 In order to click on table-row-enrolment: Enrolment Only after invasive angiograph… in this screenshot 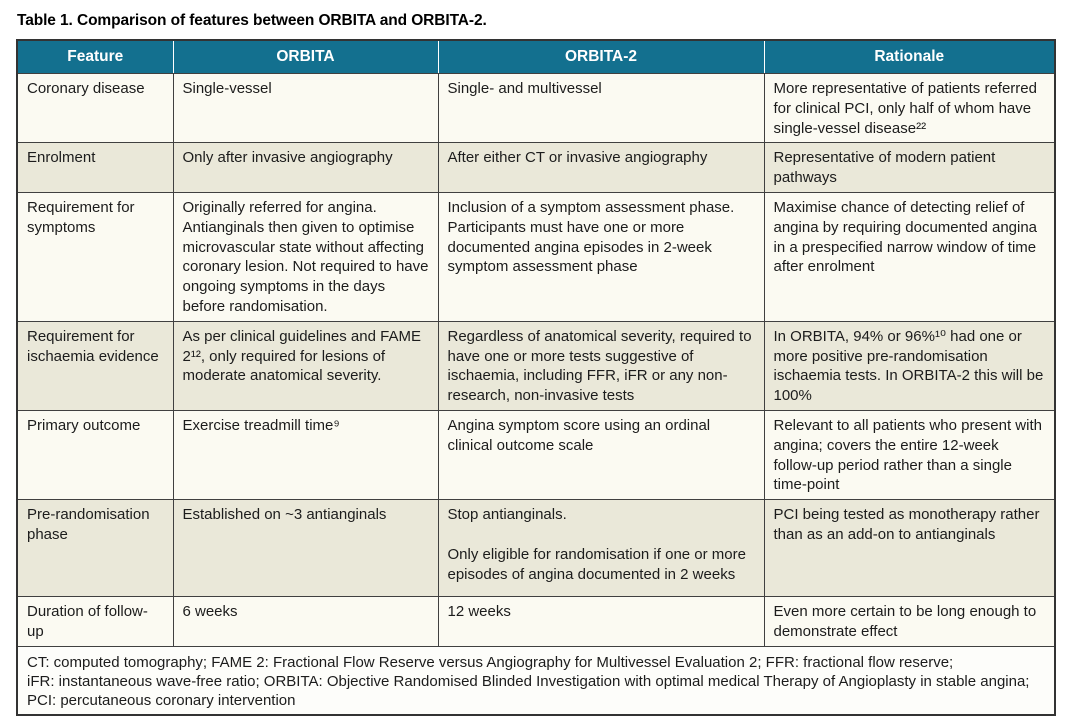, I will do `click(536, 167)`.